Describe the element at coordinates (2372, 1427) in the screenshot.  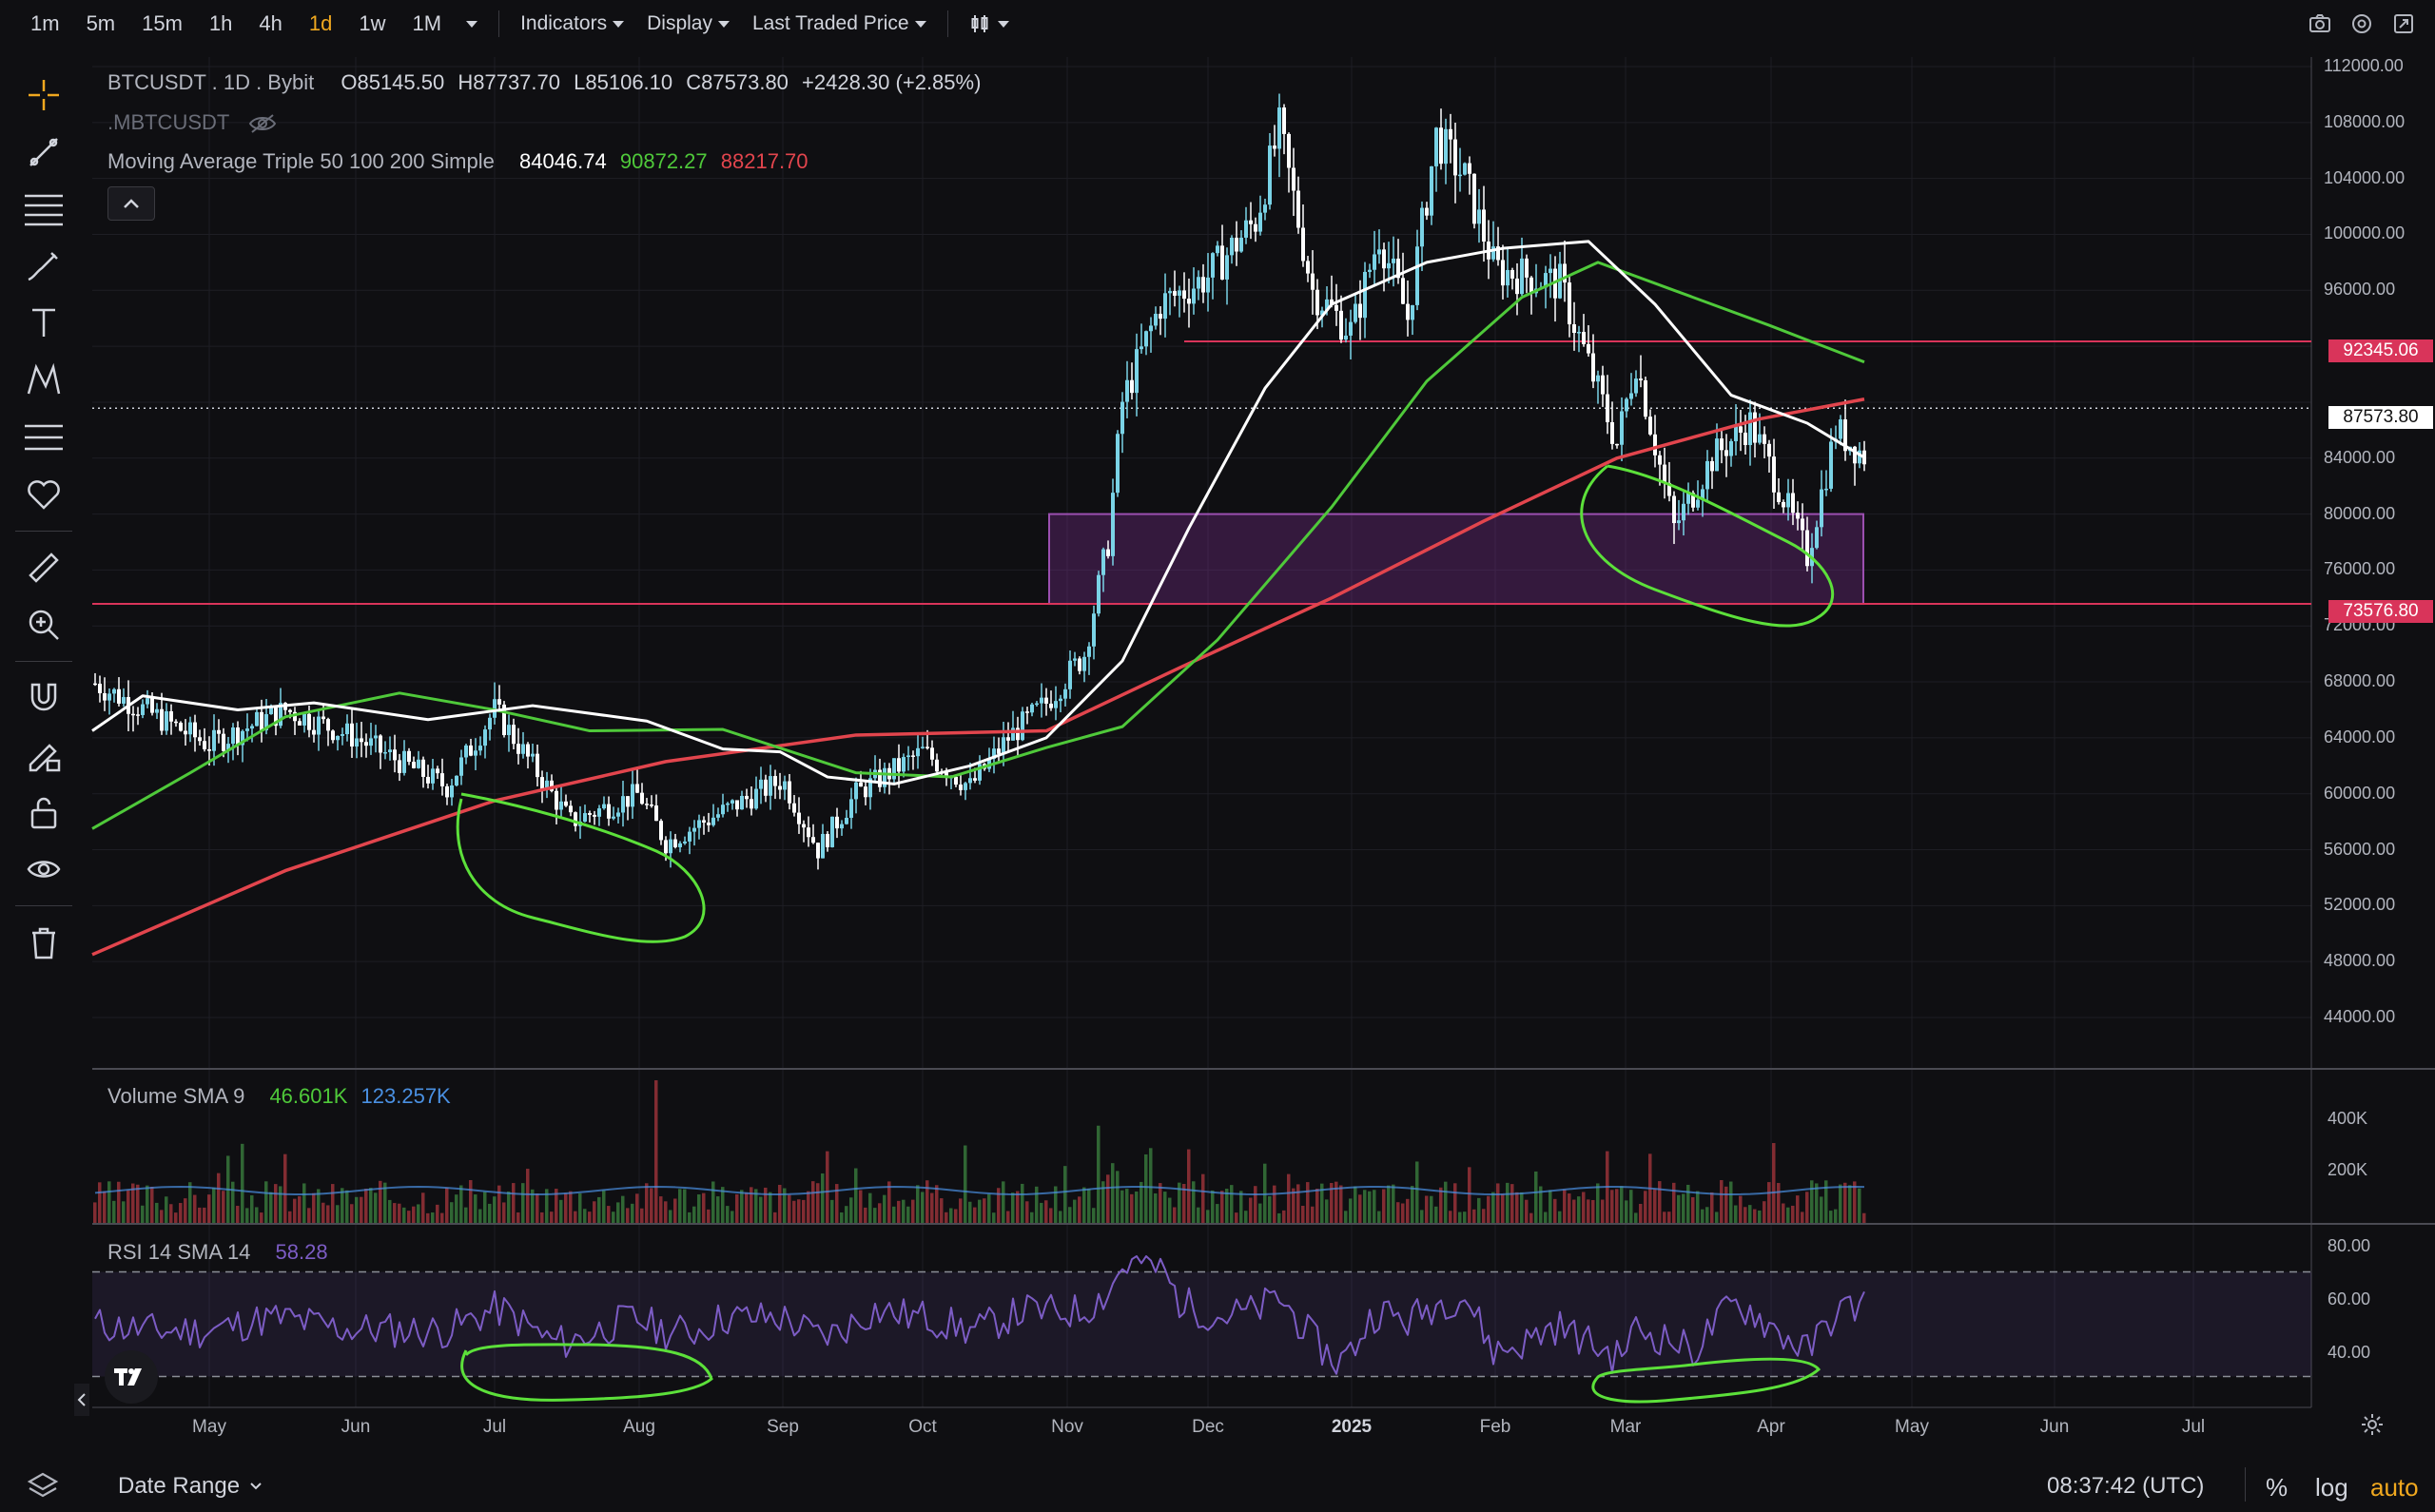
I see `settings-gear-icon` at that location.